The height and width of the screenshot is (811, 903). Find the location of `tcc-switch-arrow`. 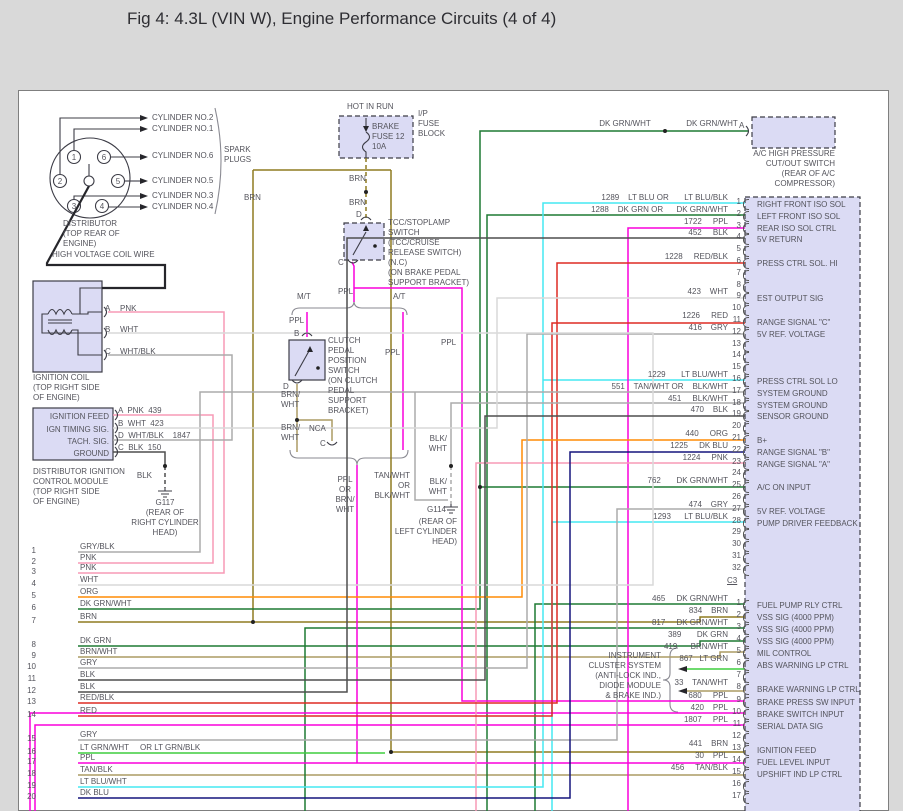

tcc-switch-arrow is located at coordinates (366, 228).